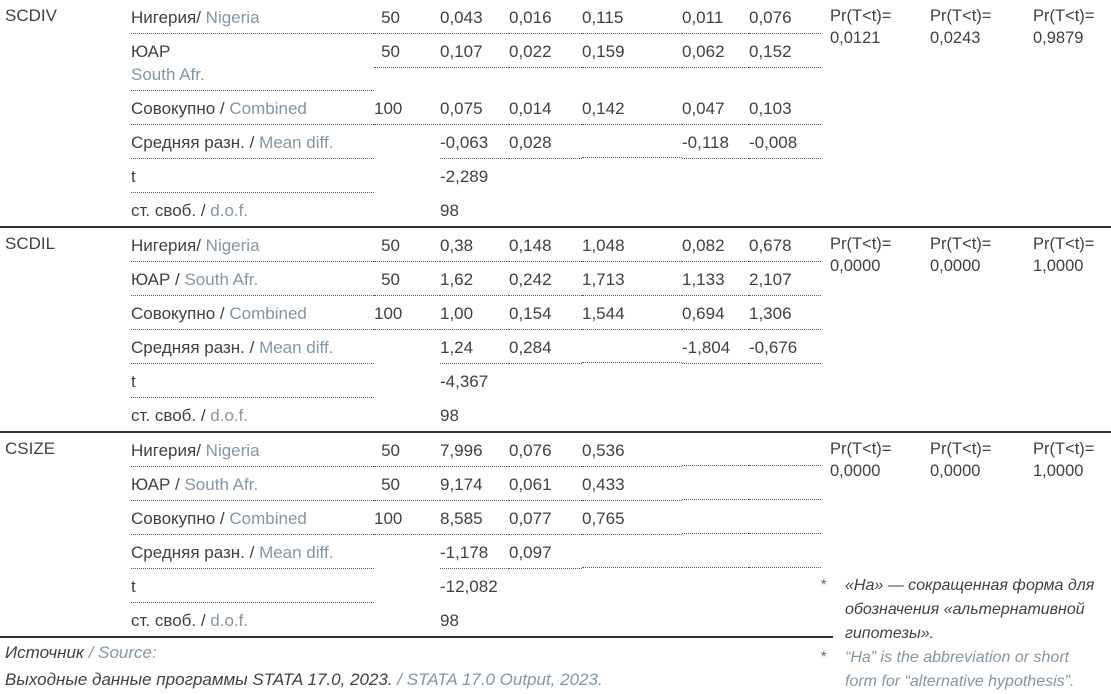 Image resolution: width=1111 pixels, height=694 pixels. What do you see at coordinates (545, 518) in the screenshot?
I see `std-err-cell: 0,077` at bounding box center [545, 518].